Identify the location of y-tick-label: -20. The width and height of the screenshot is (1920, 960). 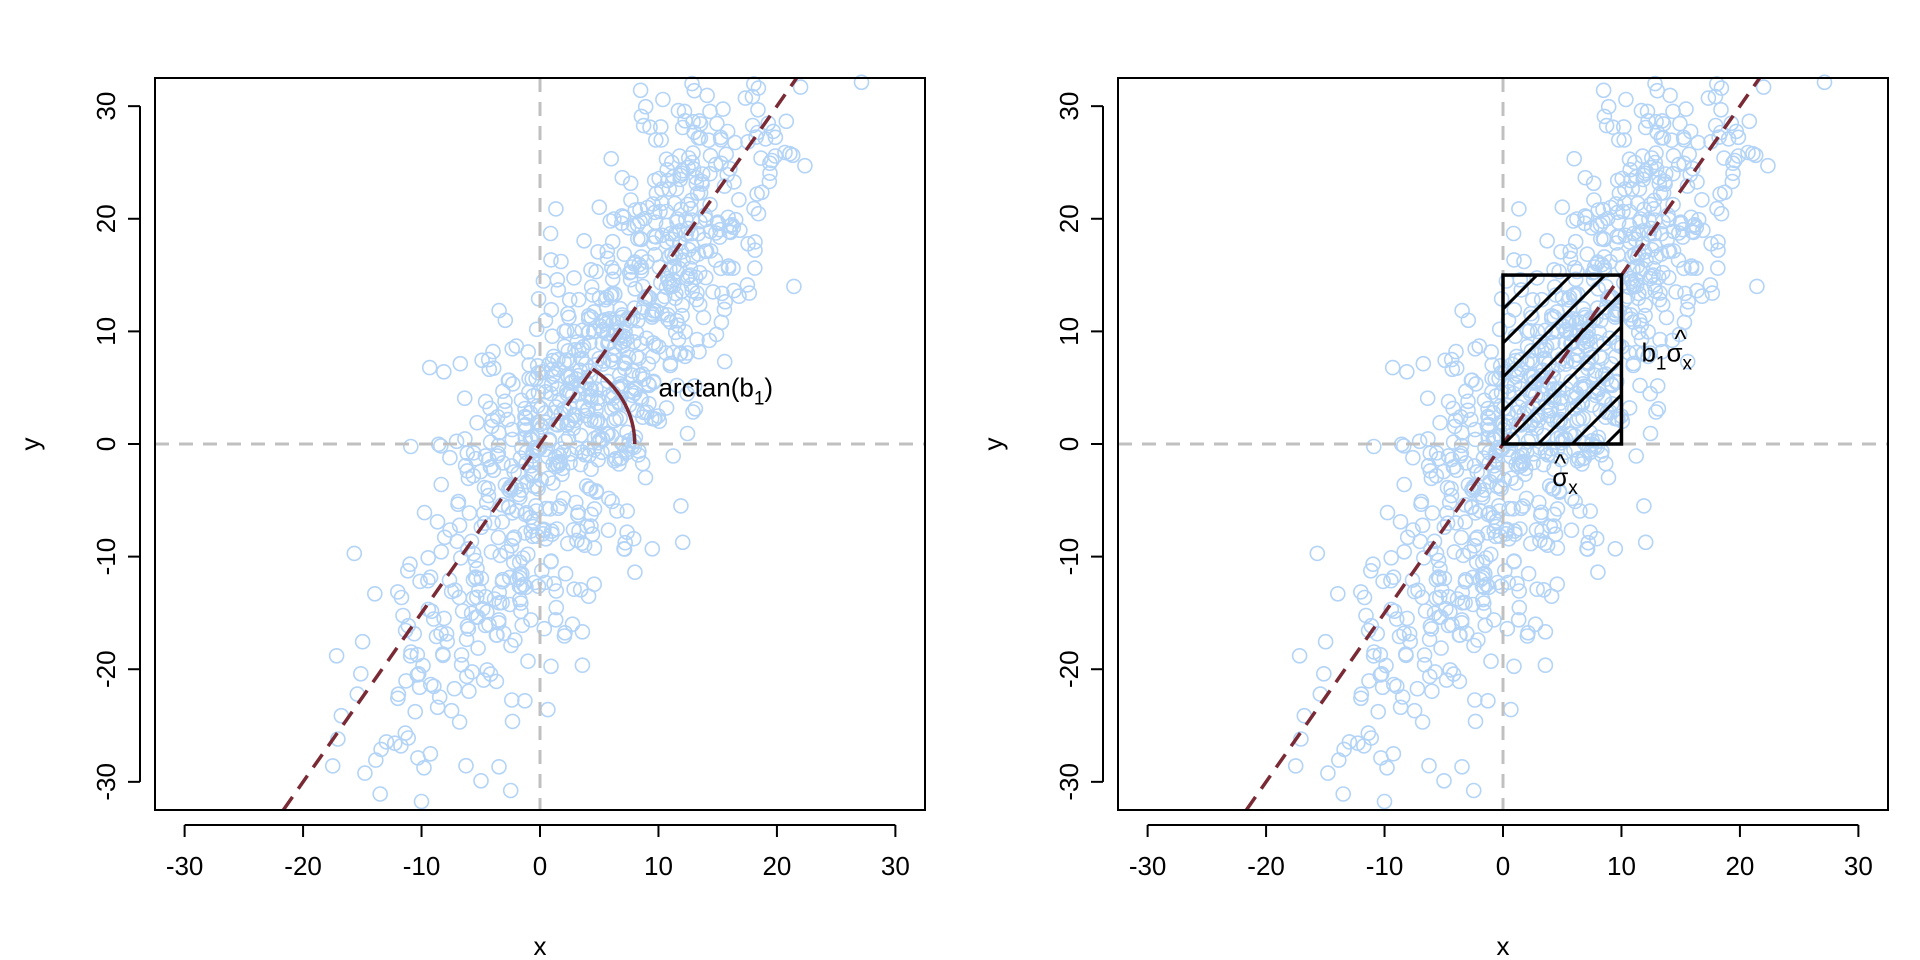
(106, 669).